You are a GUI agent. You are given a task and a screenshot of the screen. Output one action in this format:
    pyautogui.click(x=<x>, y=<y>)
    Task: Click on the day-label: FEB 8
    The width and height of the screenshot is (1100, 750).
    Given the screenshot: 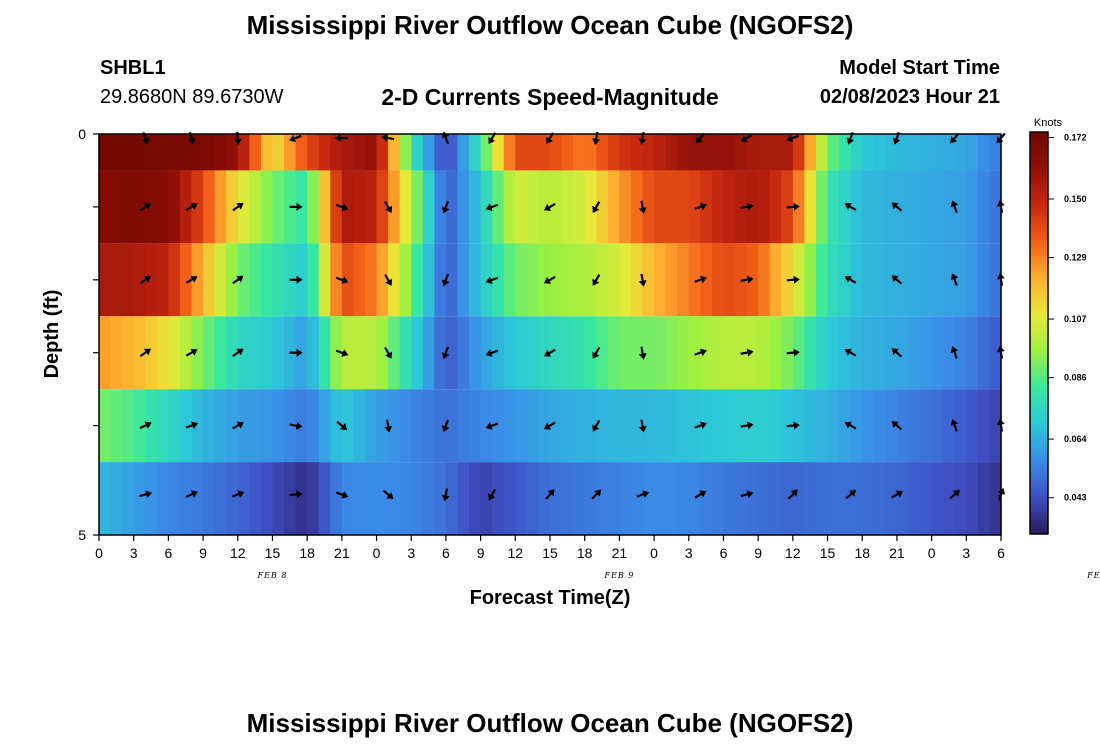 What is the action you would take?
    pyautogui.click(x=272, y=575)
    